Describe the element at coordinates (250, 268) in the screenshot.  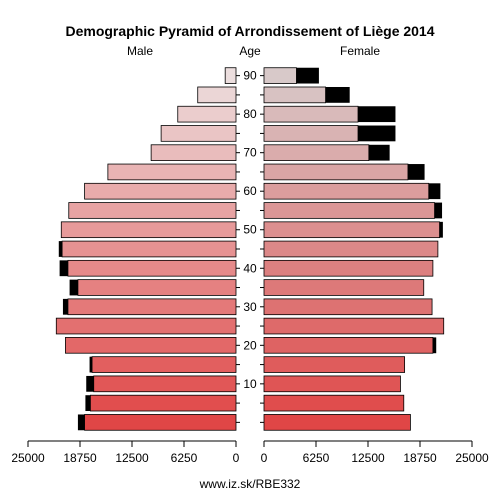
I see `age-tick-label: 40` at that location.